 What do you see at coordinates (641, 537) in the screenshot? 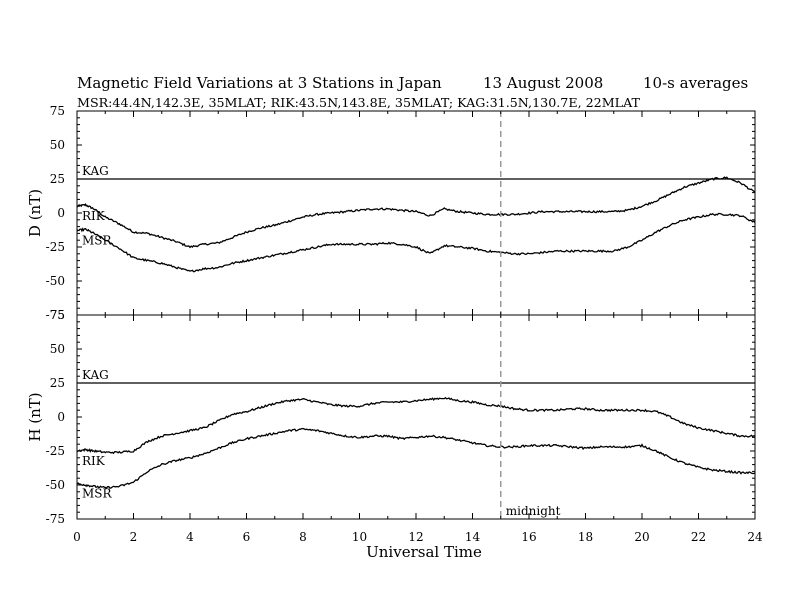
I see `x-tick-label: 20` at bounding box center [641, 537].